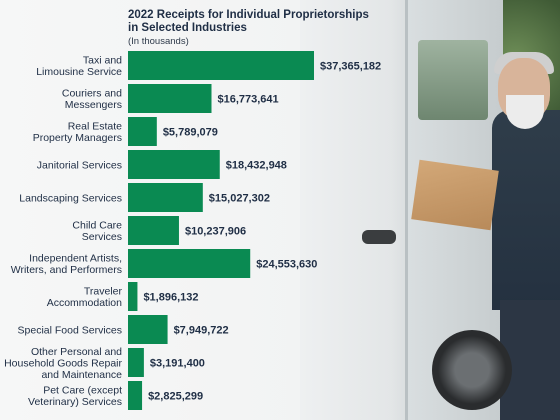 Image resolution: width=560 pixels, height=420 pixels. I want to click on bar-group: Couriers and Messengers $16,773,641, so click(170, 98).